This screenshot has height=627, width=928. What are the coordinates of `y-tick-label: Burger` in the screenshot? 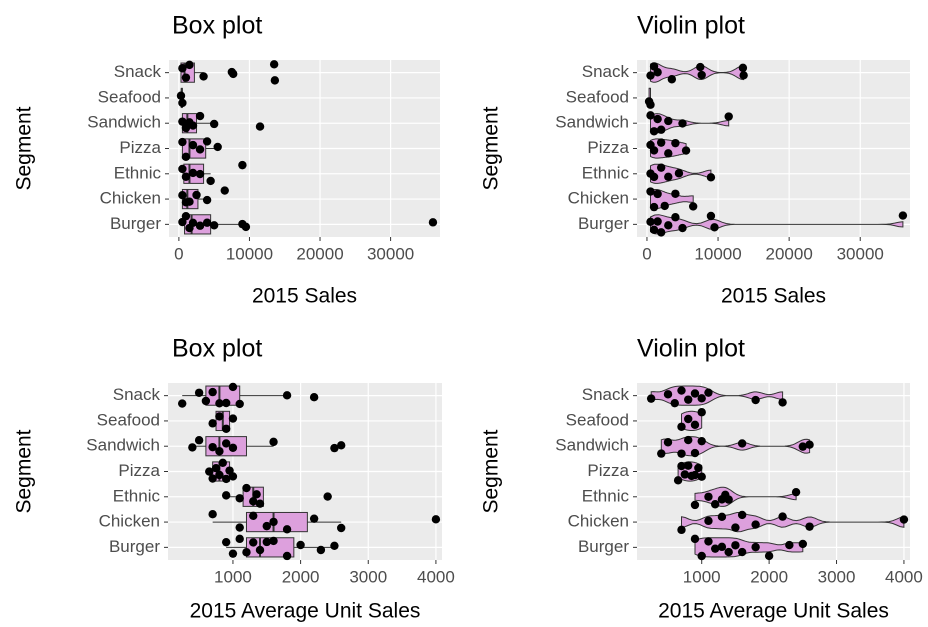 It's located at (603, 223).